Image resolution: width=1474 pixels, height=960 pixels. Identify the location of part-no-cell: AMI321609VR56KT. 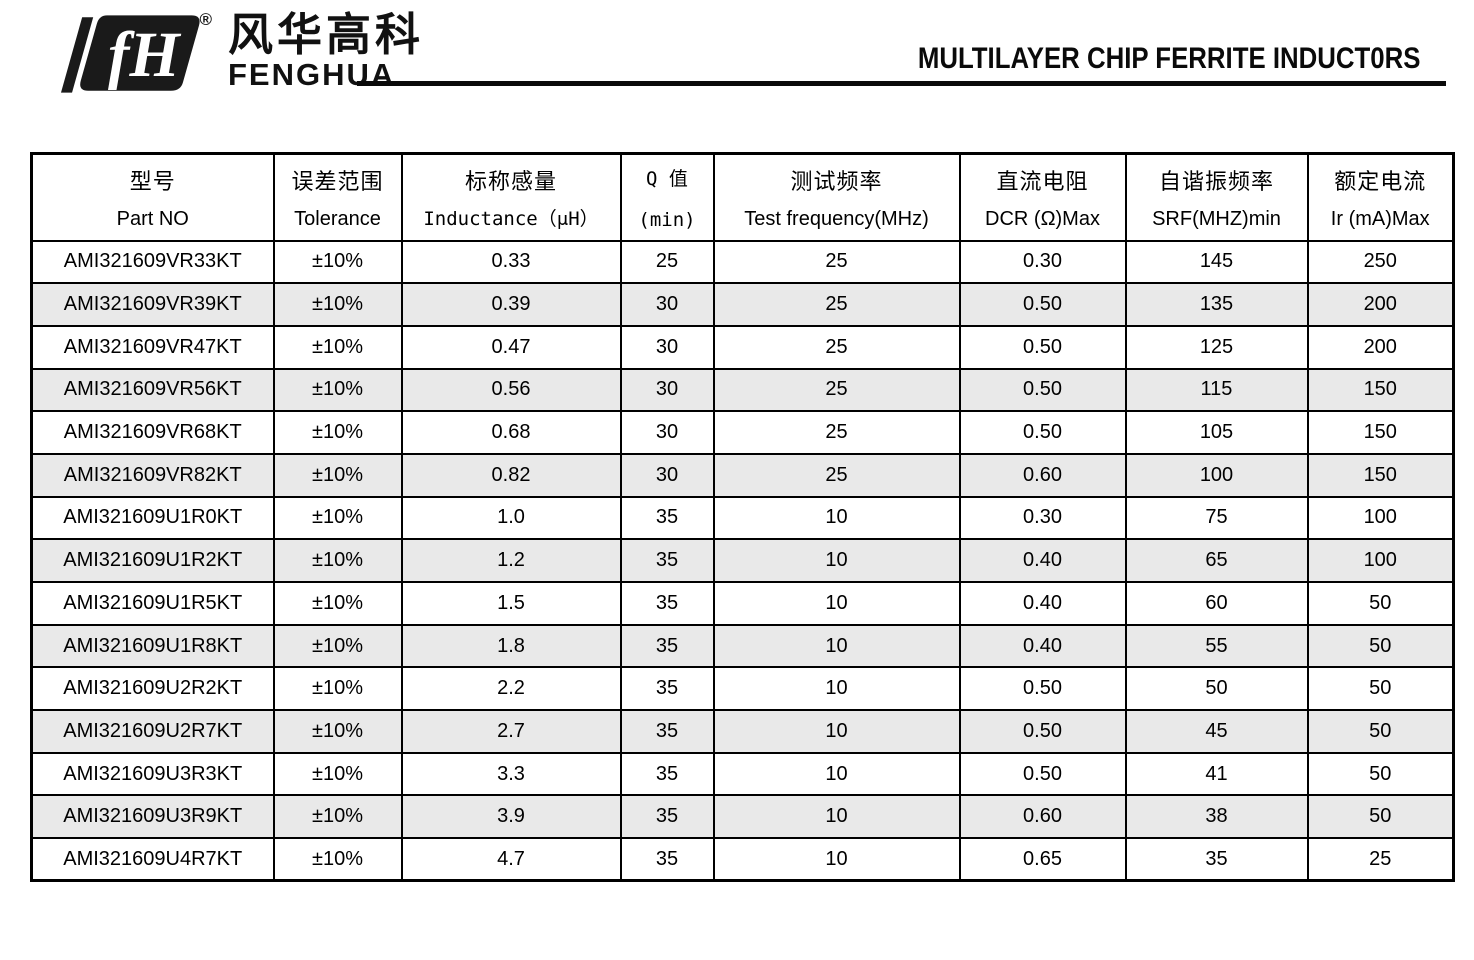
(152, 390).